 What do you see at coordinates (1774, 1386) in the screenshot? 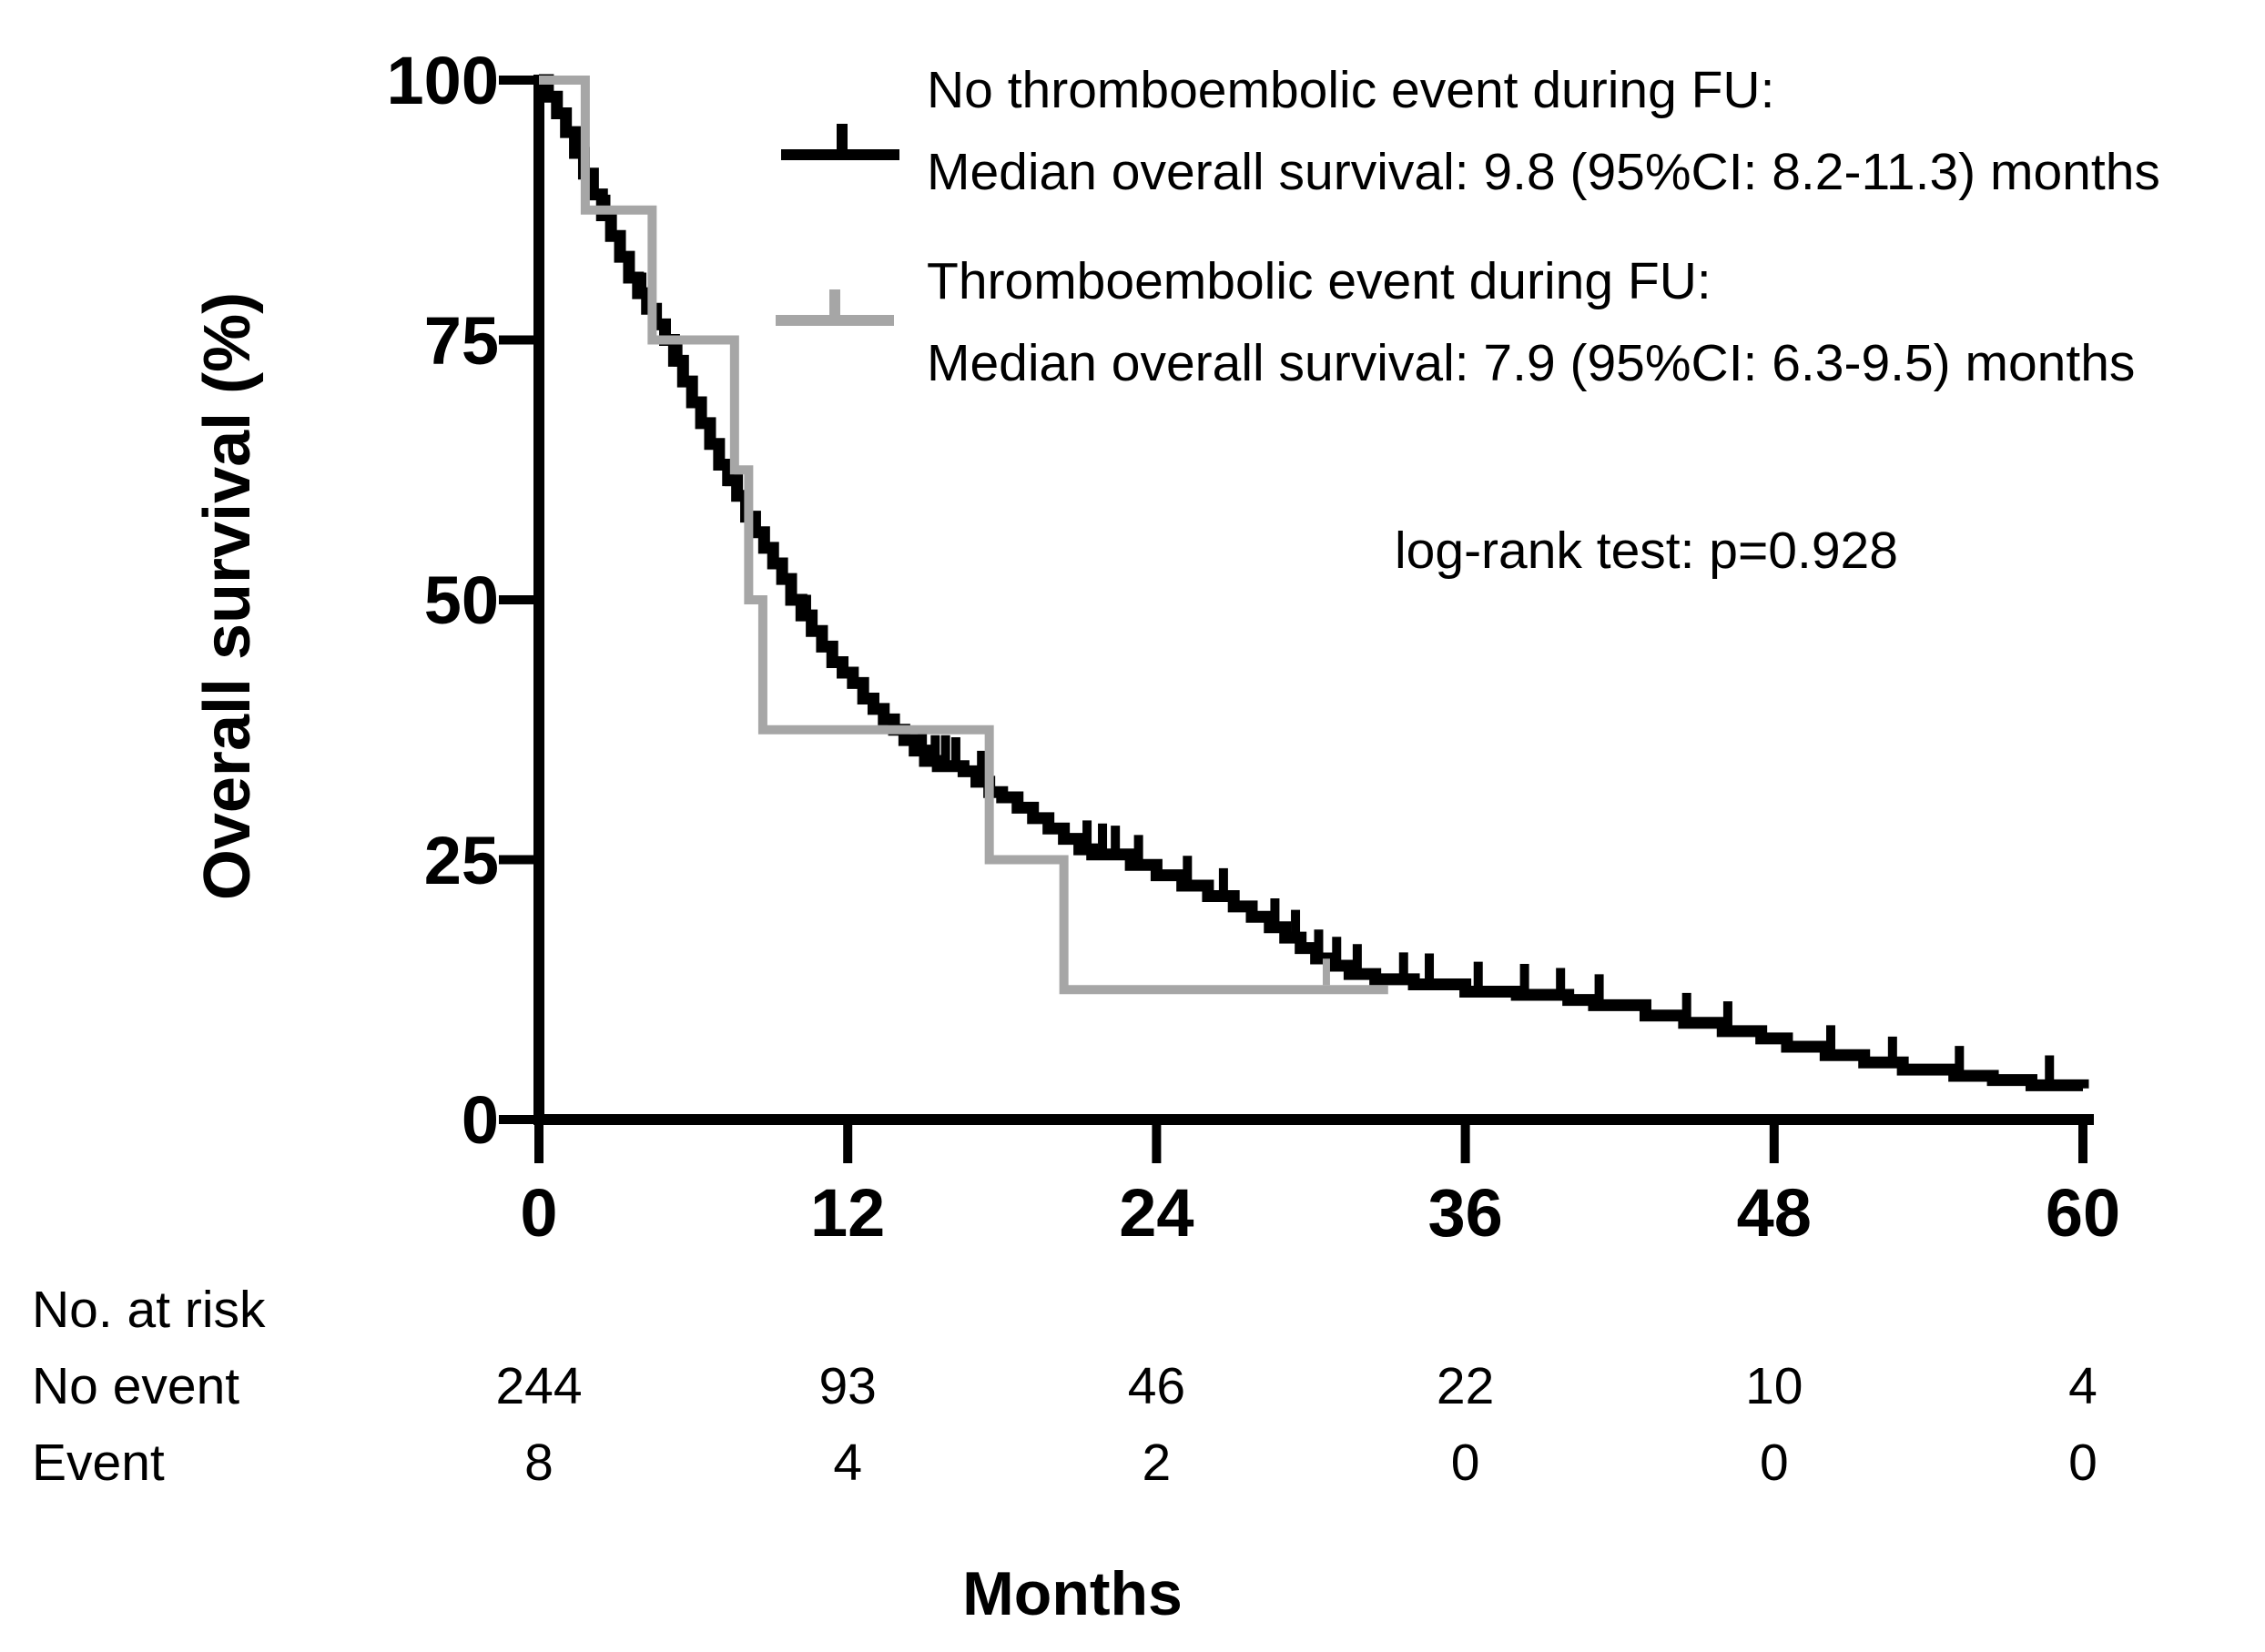
I see `risk-cell-no-event-48mo: 10` at bounding box center [1774, 1386].